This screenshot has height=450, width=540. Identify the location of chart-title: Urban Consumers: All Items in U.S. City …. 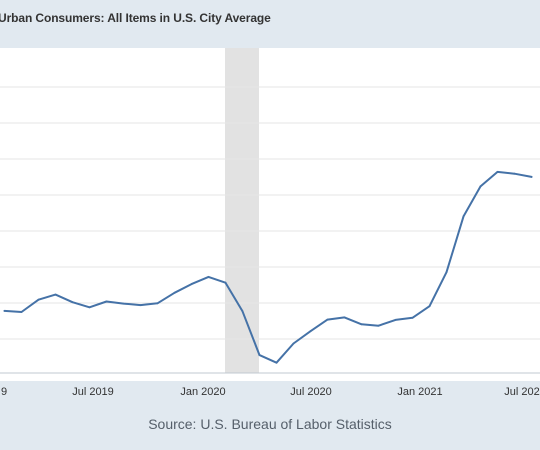
(135, 18).